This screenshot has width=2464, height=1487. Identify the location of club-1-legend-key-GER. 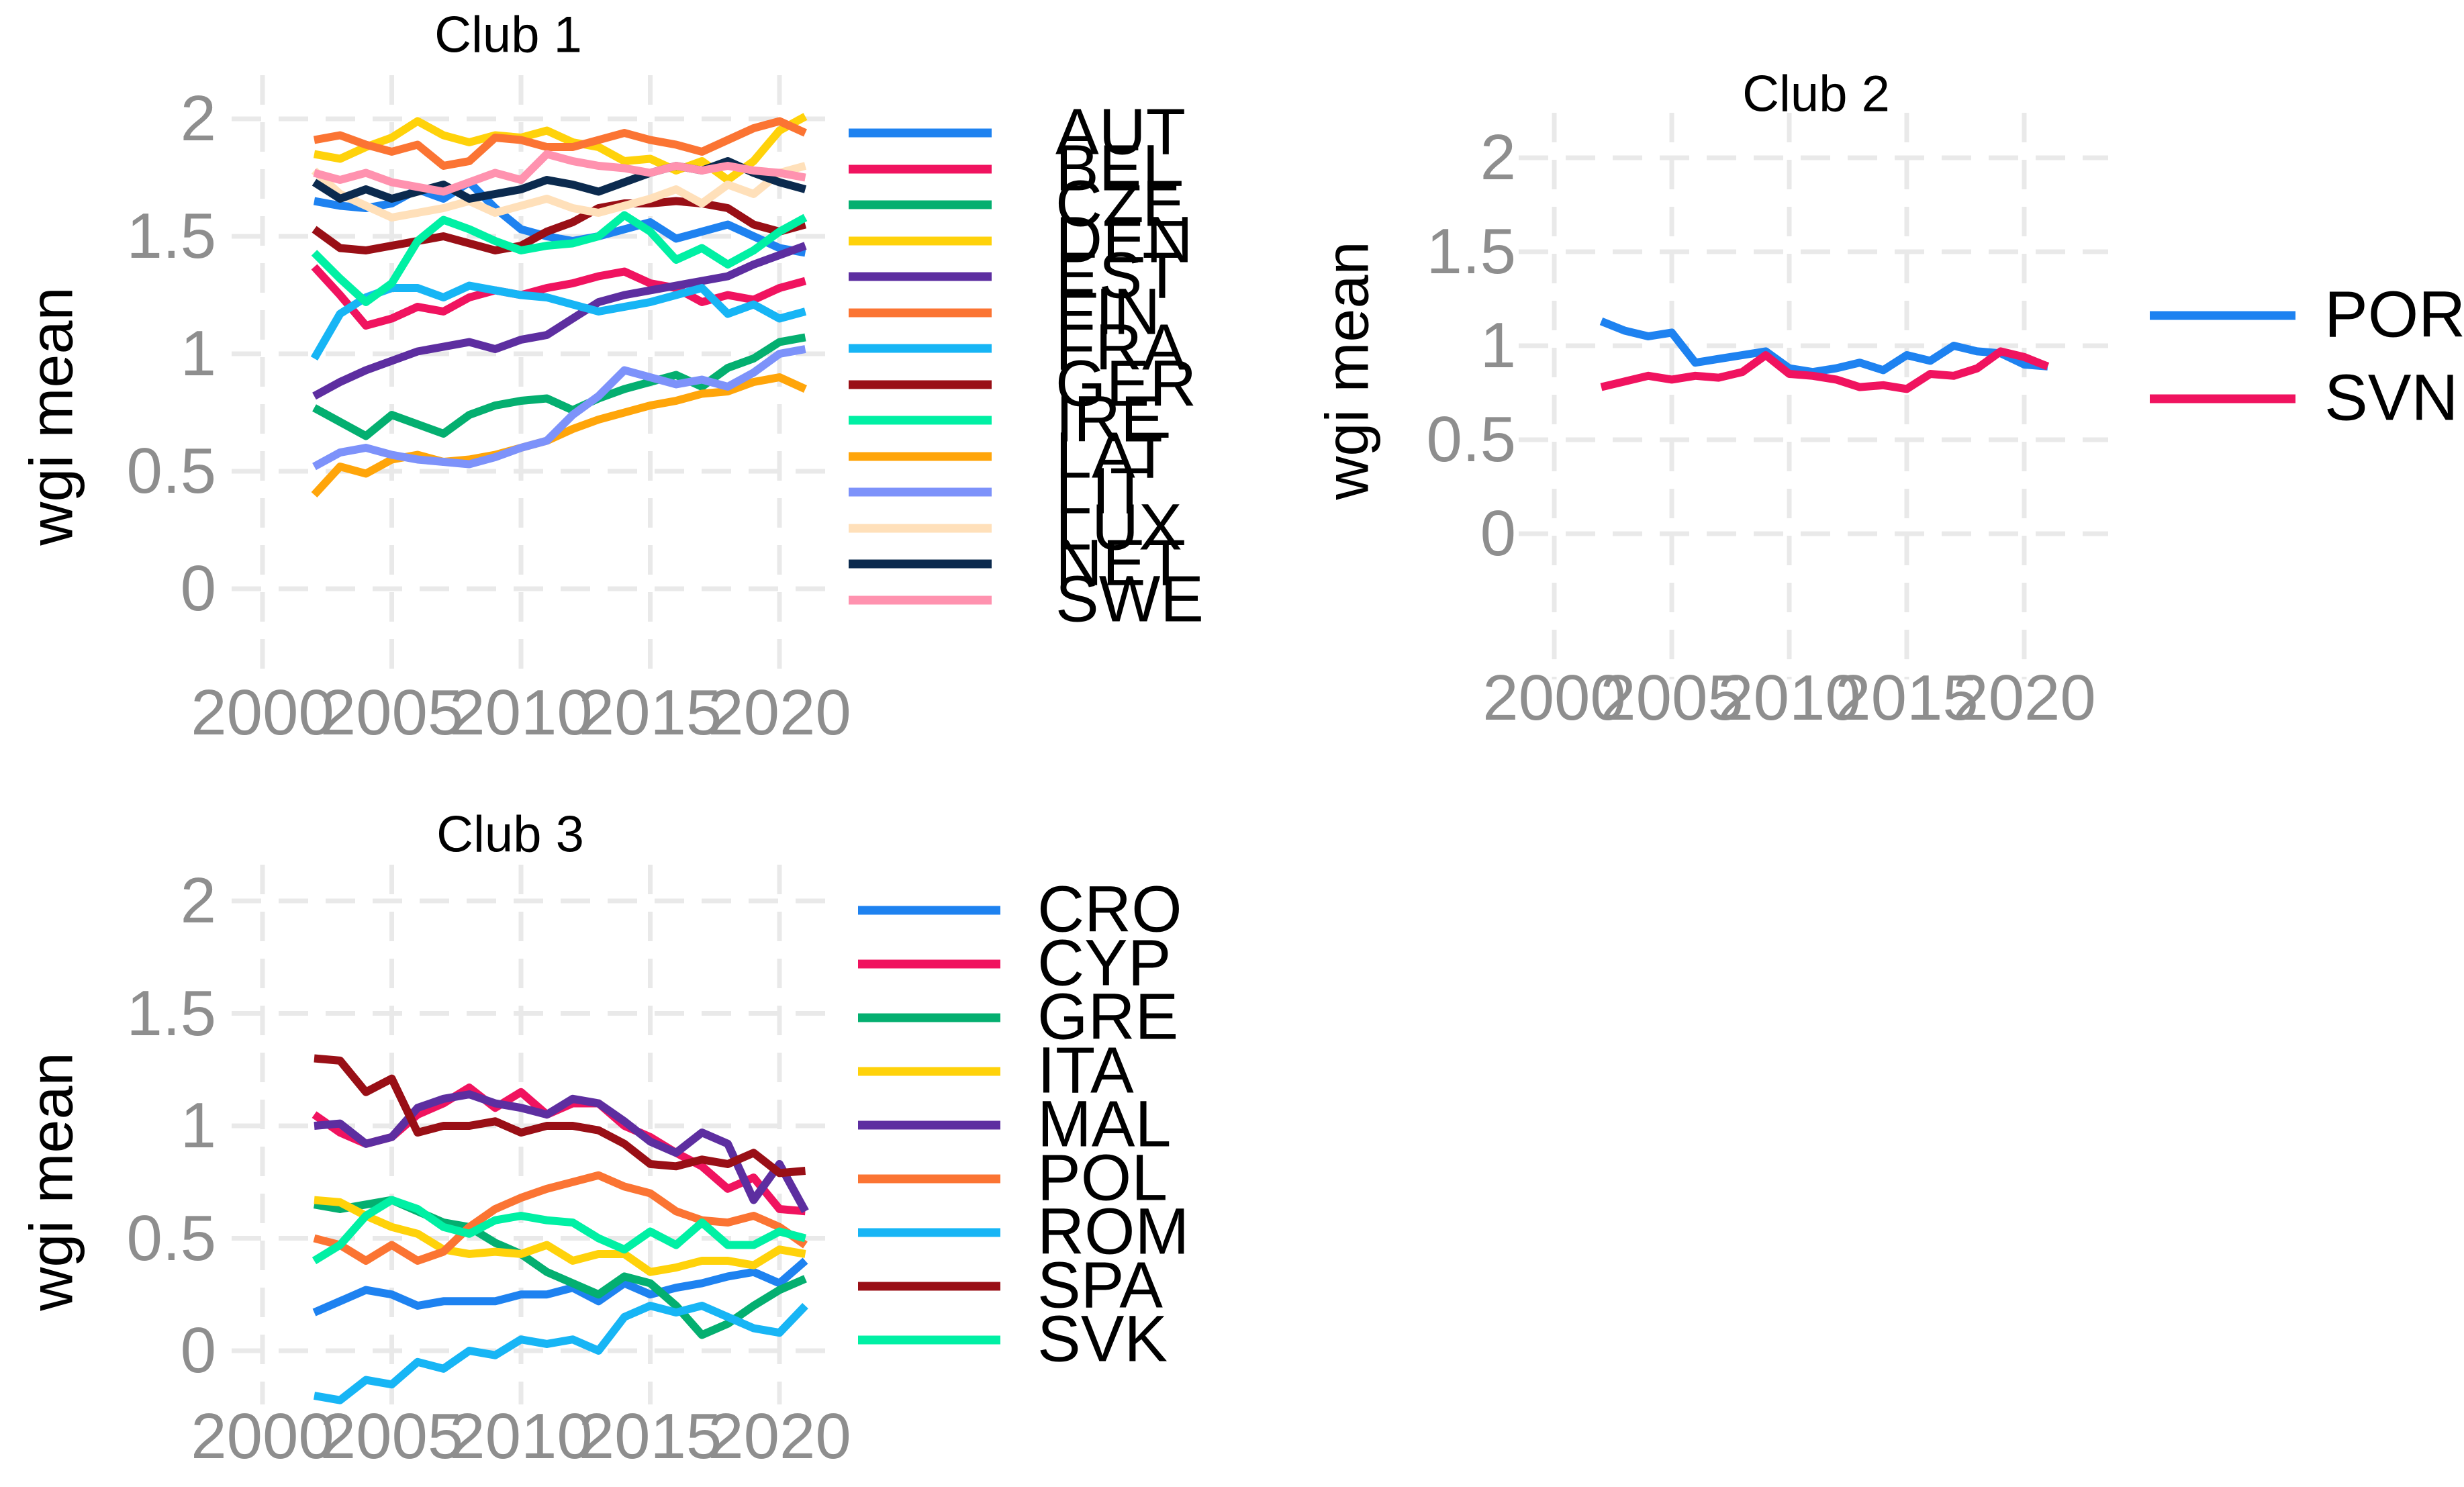
(920, 384).